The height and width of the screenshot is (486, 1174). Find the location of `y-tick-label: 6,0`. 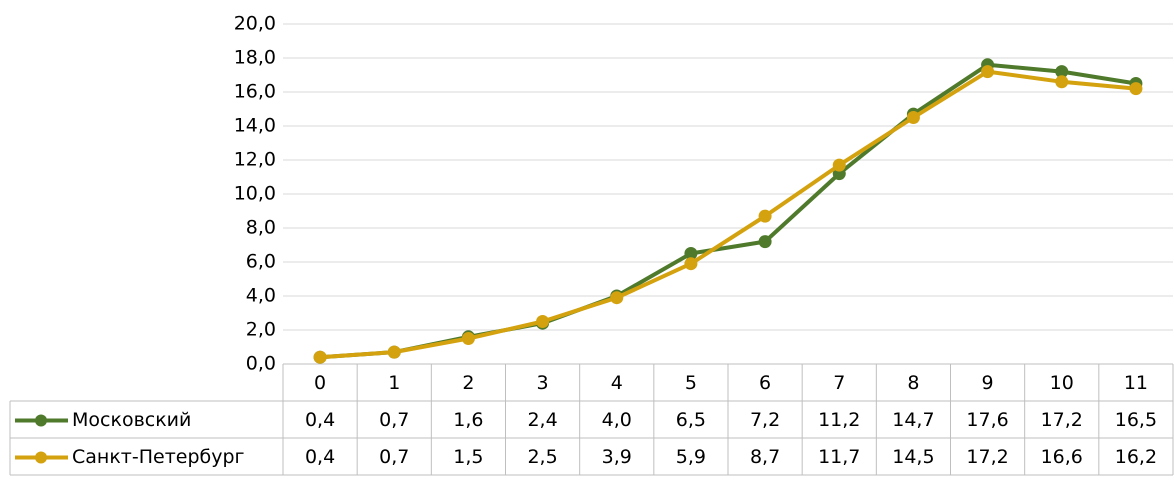

y-tick-label: 6,0 is located at coordinates (261, 262).